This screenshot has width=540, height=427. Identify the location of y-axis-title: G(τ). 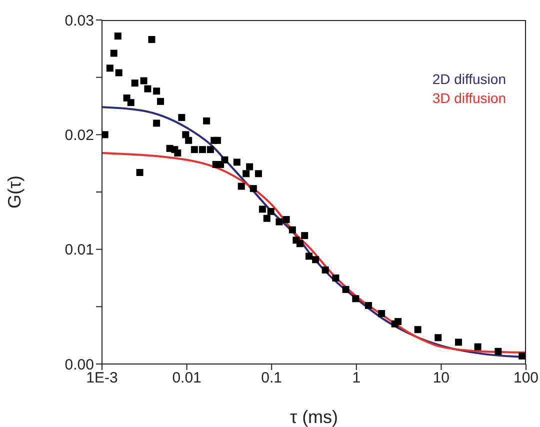
(14, 192).